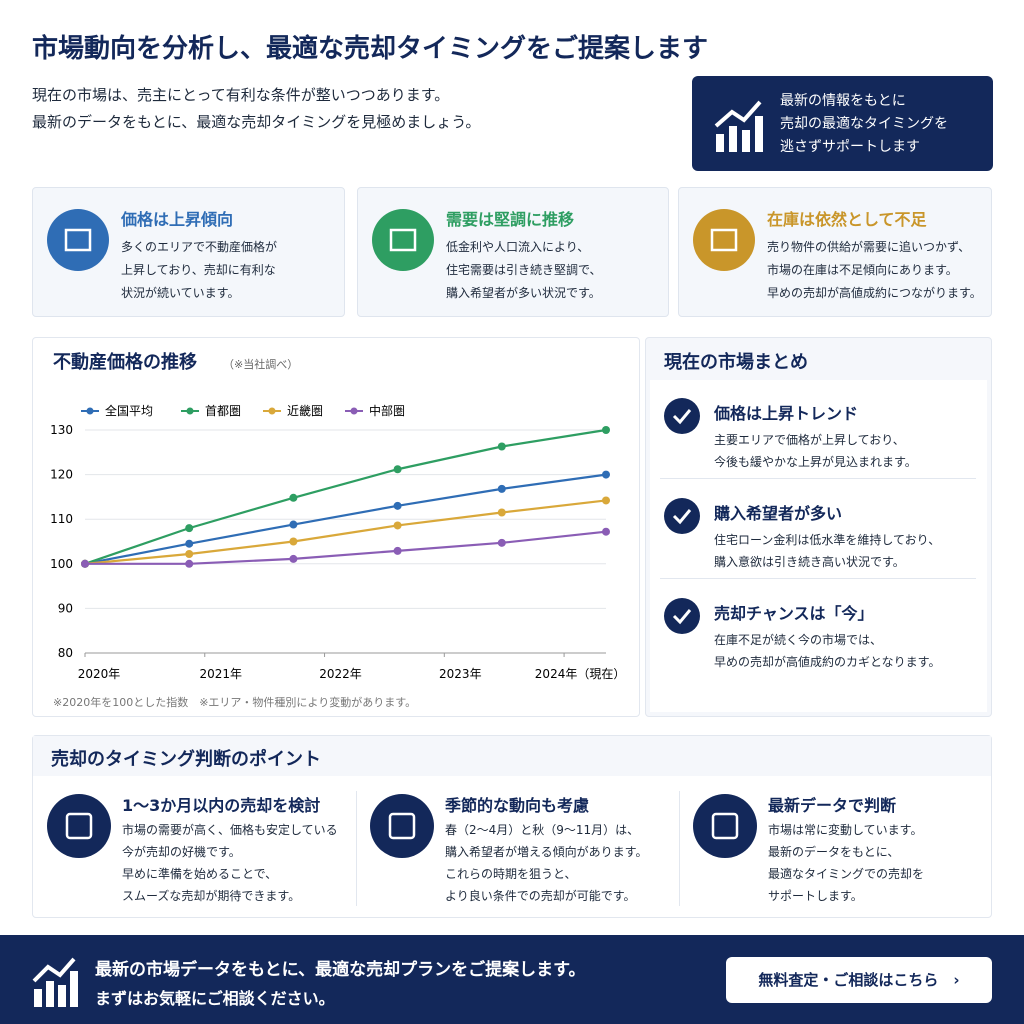 The width and height of the screenshot is (1024, 1024). What do you see at coordinates (177, 219) in the screenshot?
I see `card-title: 価格は上昇傾向` at bounding box center [177, 219].